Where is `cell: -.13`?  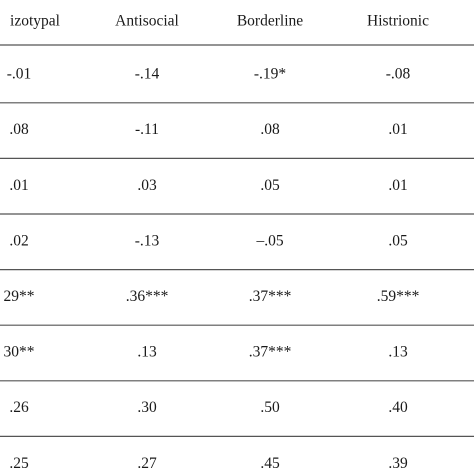 cell: -.13 is located at coordinates (147, 240).